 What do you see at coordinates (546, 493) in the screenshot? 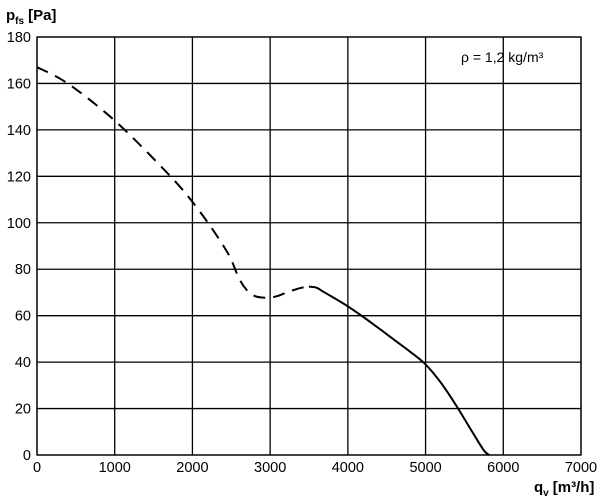
I see `x-axis-label-sub: v` at bounding box center [546, 493].